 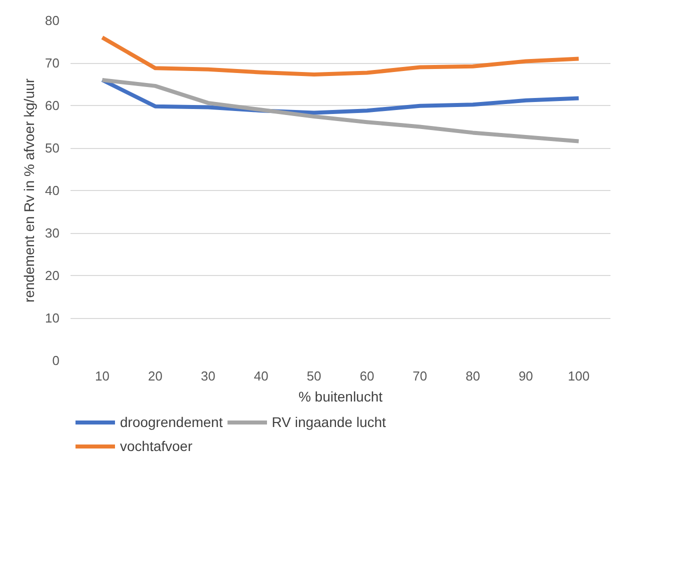 I want to click on x-axis-title: % buitenlucht, so click(x=340, y=396).